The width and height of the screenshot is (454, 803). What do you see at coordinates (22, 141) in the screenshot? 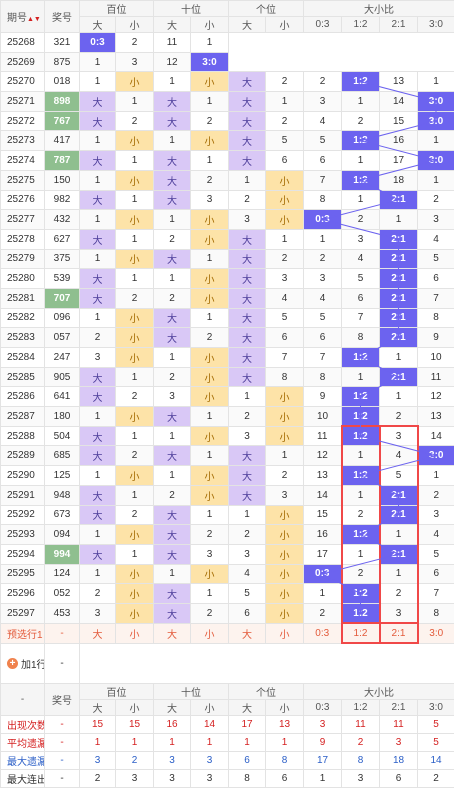
I see `period-cell: 25273` at bounding box center [22, 141].